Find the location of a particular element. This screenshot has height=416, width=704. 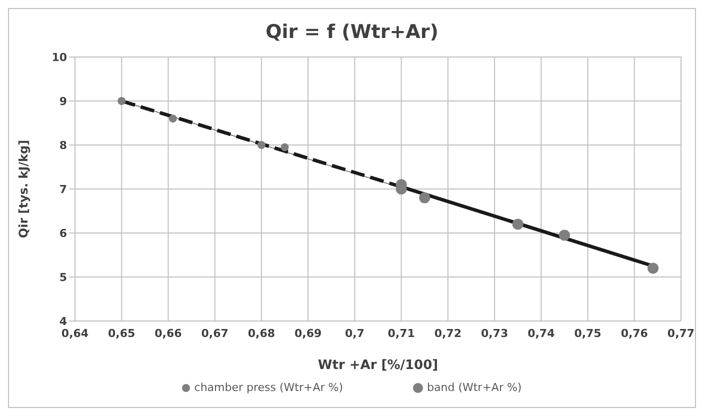

y-tick-label: 8 is located at coordinates (63, 145).